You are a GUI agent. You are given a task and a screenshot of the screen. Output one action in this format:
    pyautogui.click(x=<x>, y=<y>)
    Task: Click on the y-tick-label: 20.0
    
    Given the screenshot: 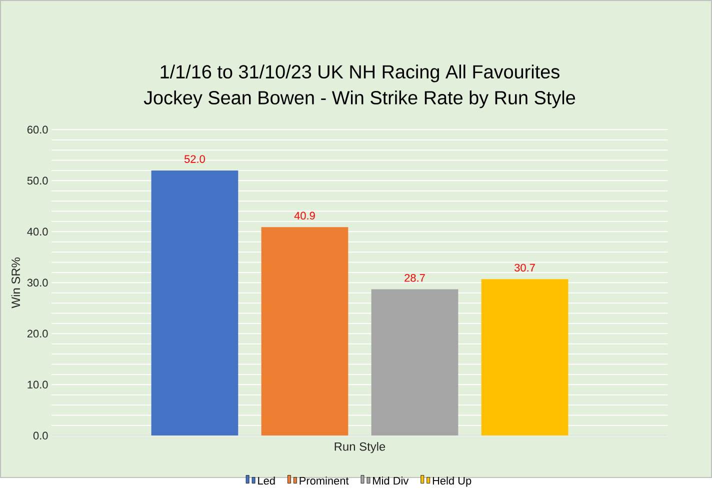 What is the action you would take?
    pyautogui.click(x=37, y=334)
    